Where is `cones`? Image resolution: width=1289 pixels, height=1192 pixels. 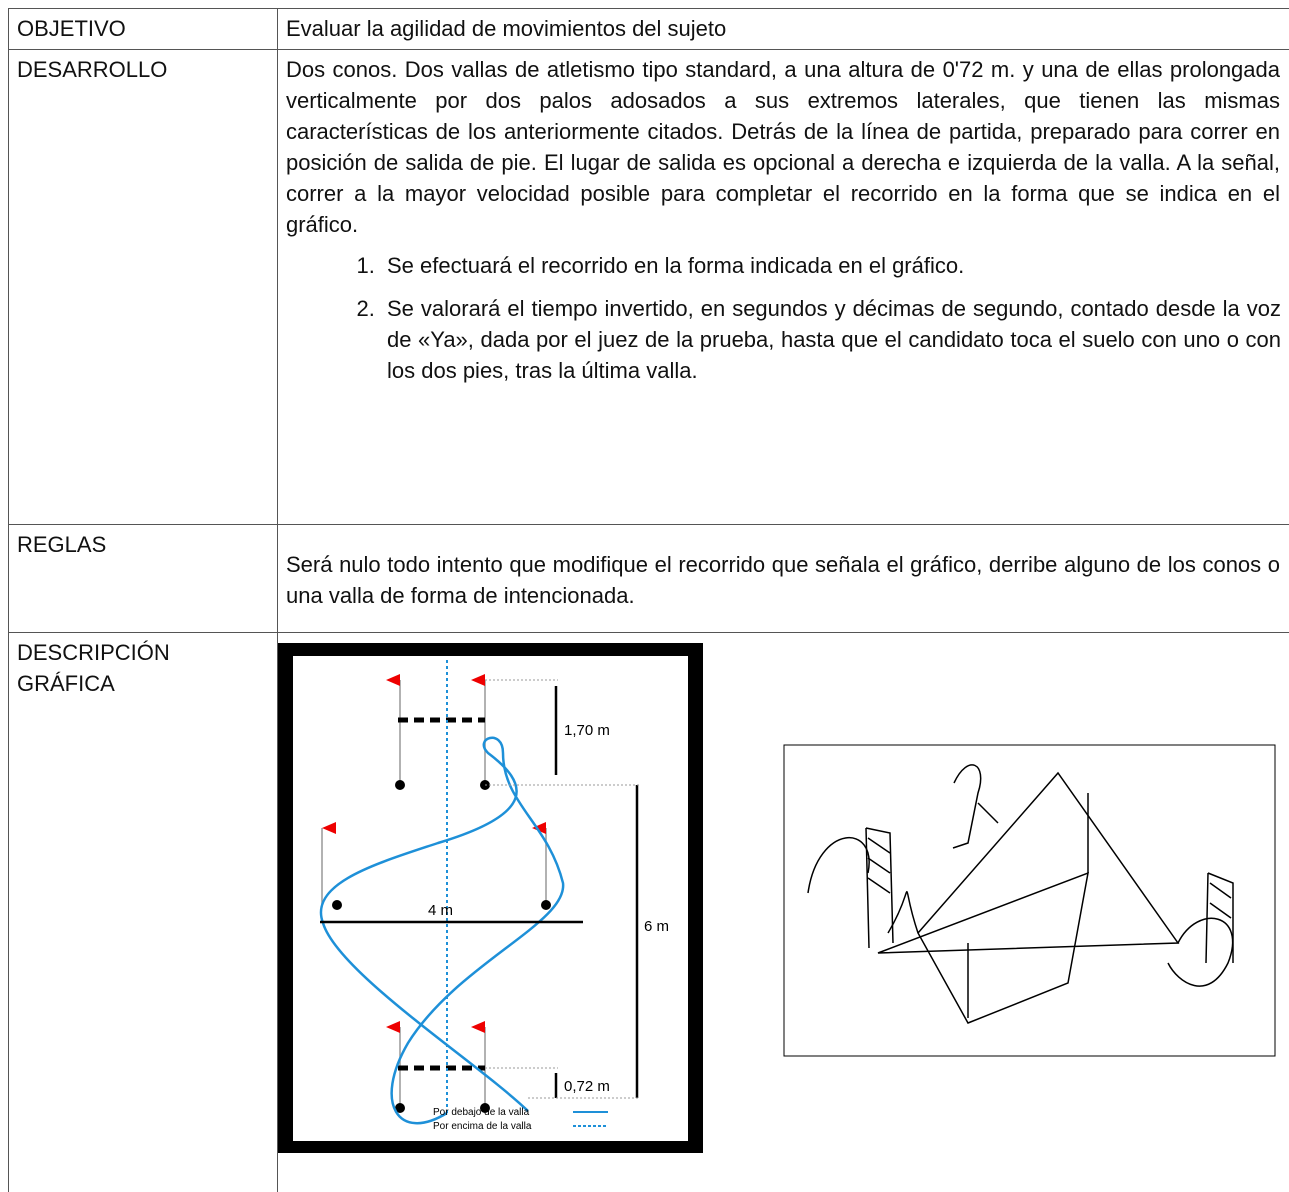
cones is located at coordinates (441, 946).